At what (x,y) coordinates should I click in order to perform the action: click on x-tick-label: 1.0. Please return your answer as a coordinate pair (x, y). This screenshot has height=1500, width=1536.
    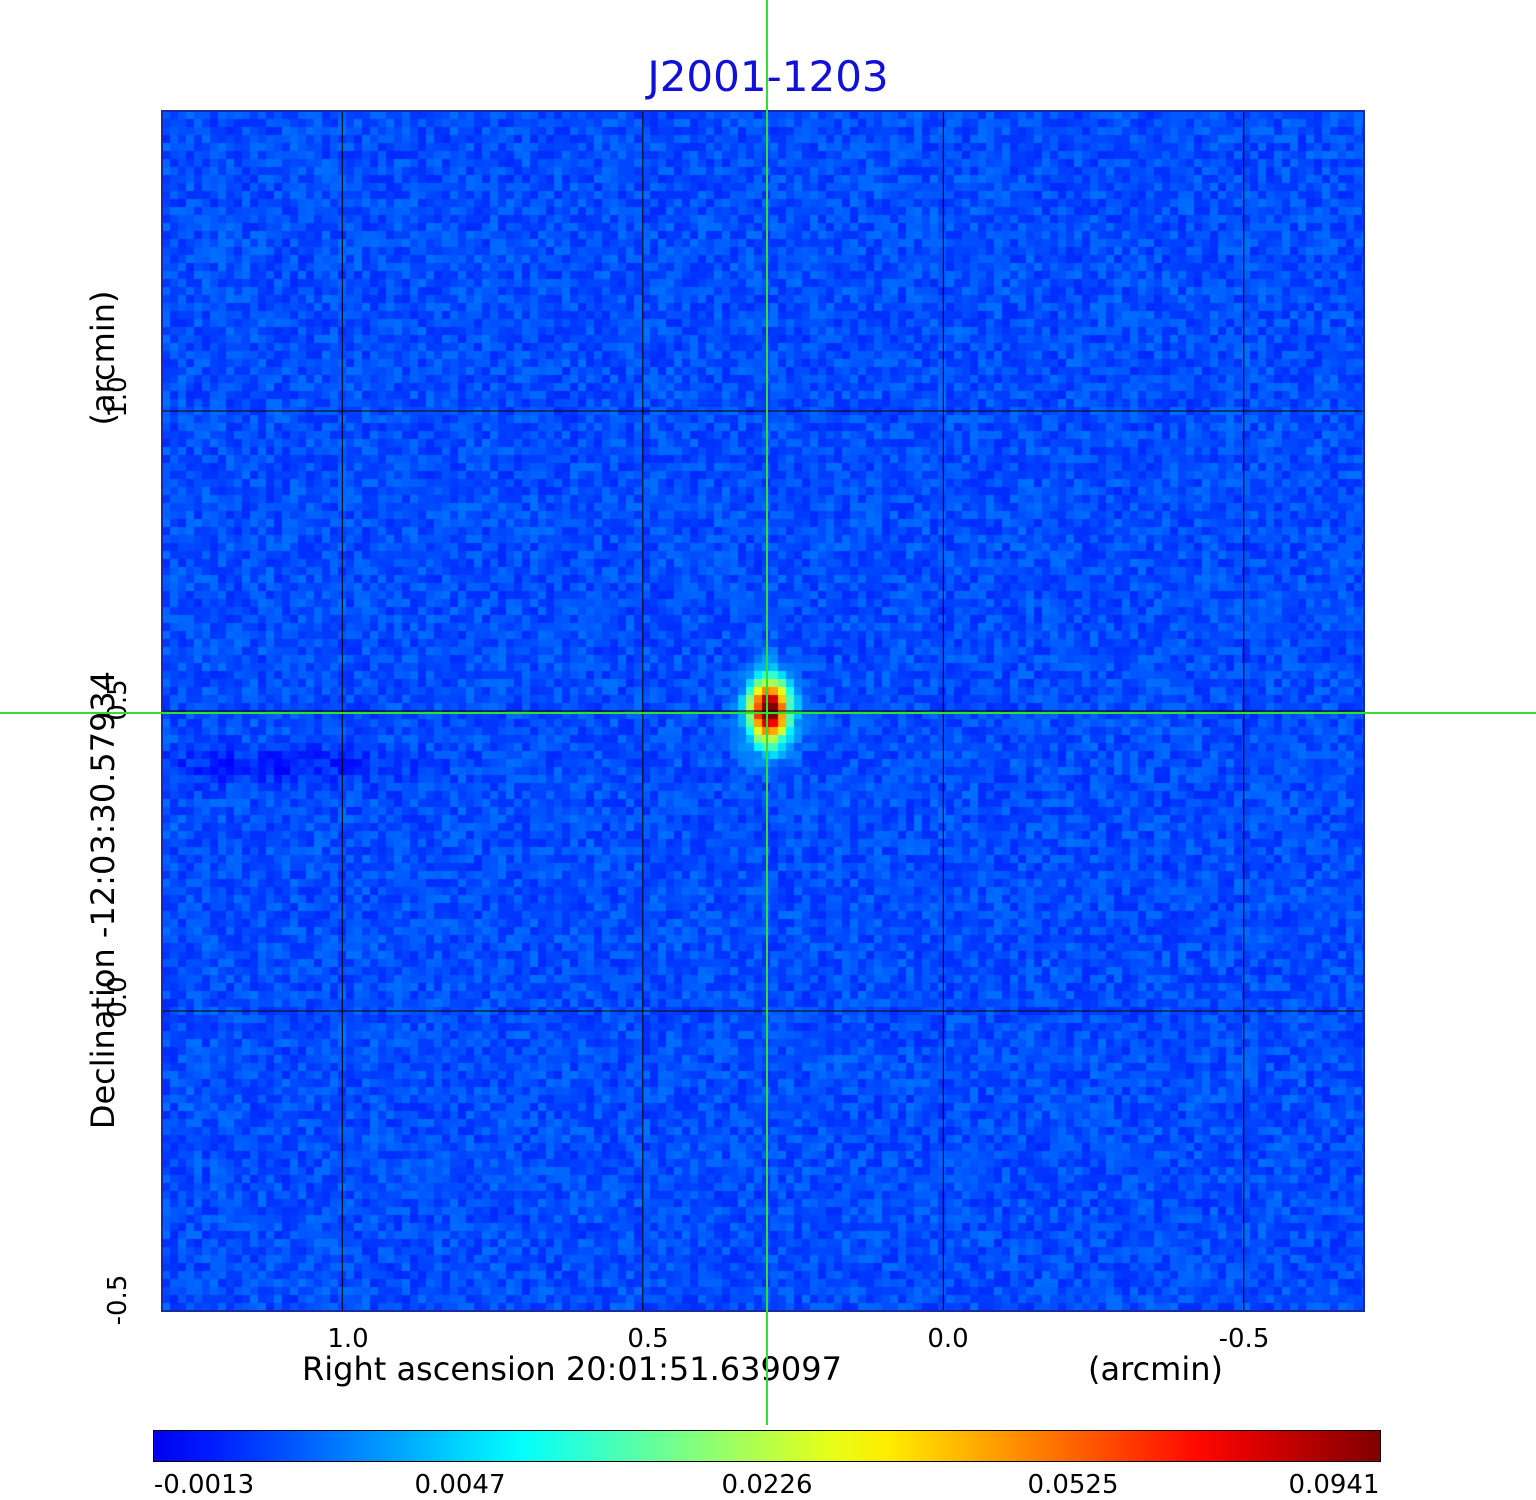
    Looking at the image, I should click on (348, 1339).